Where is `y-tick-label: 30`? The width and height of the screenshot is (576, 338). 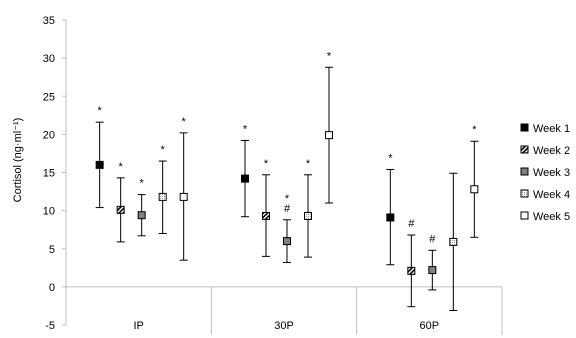 y-tick-label: 30 is located at coordinates (49, 59).